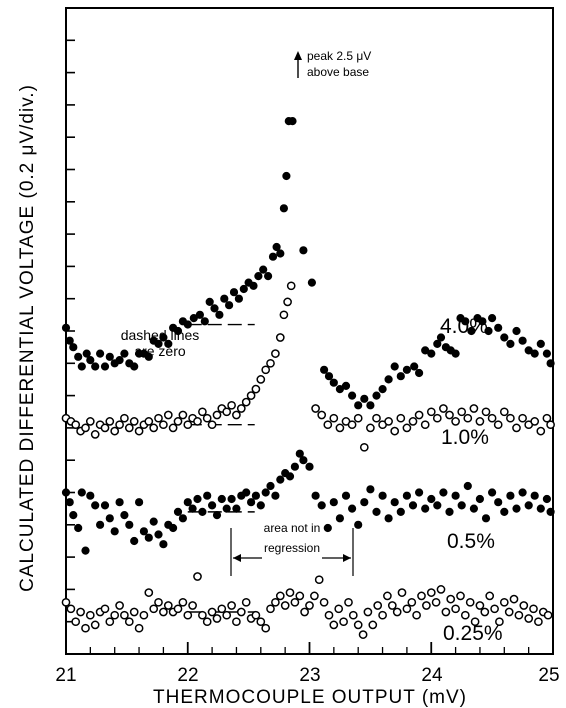  What do you see at coordinates (471, 541) in the screenshot?
I see `series-label-05pct: 0.5%` at bounding box center [471, 541].